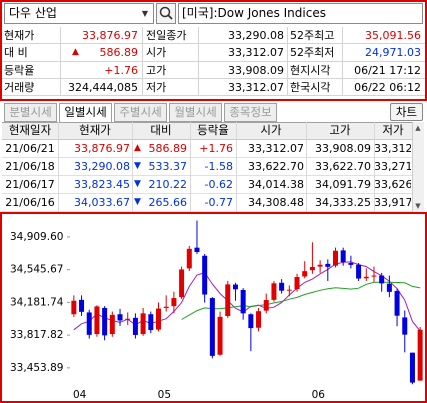  What do you see at coordinates (36, 335) in the screenshot?
I see `y-tick-label: 33,817.82` at bounding box center [36, 335].